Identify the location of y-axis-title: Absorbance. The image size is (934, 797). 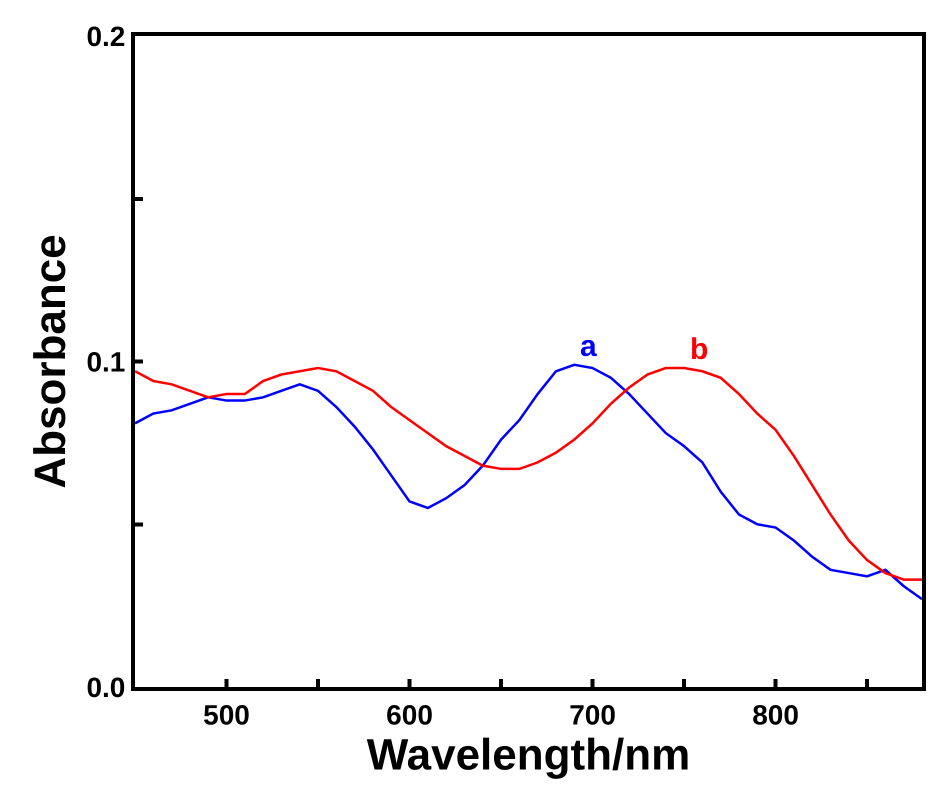
(51, 361).